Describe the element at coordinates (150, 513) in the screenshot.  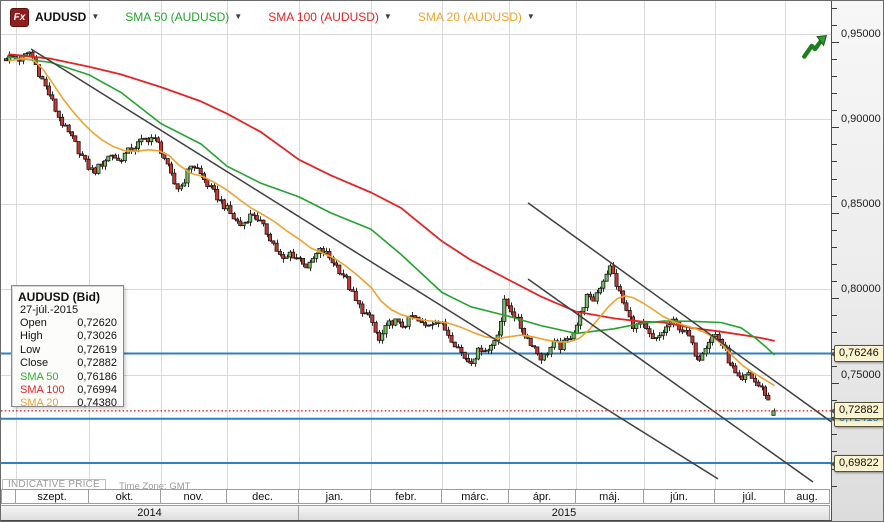
I see `year-cell: 2014` at that location.